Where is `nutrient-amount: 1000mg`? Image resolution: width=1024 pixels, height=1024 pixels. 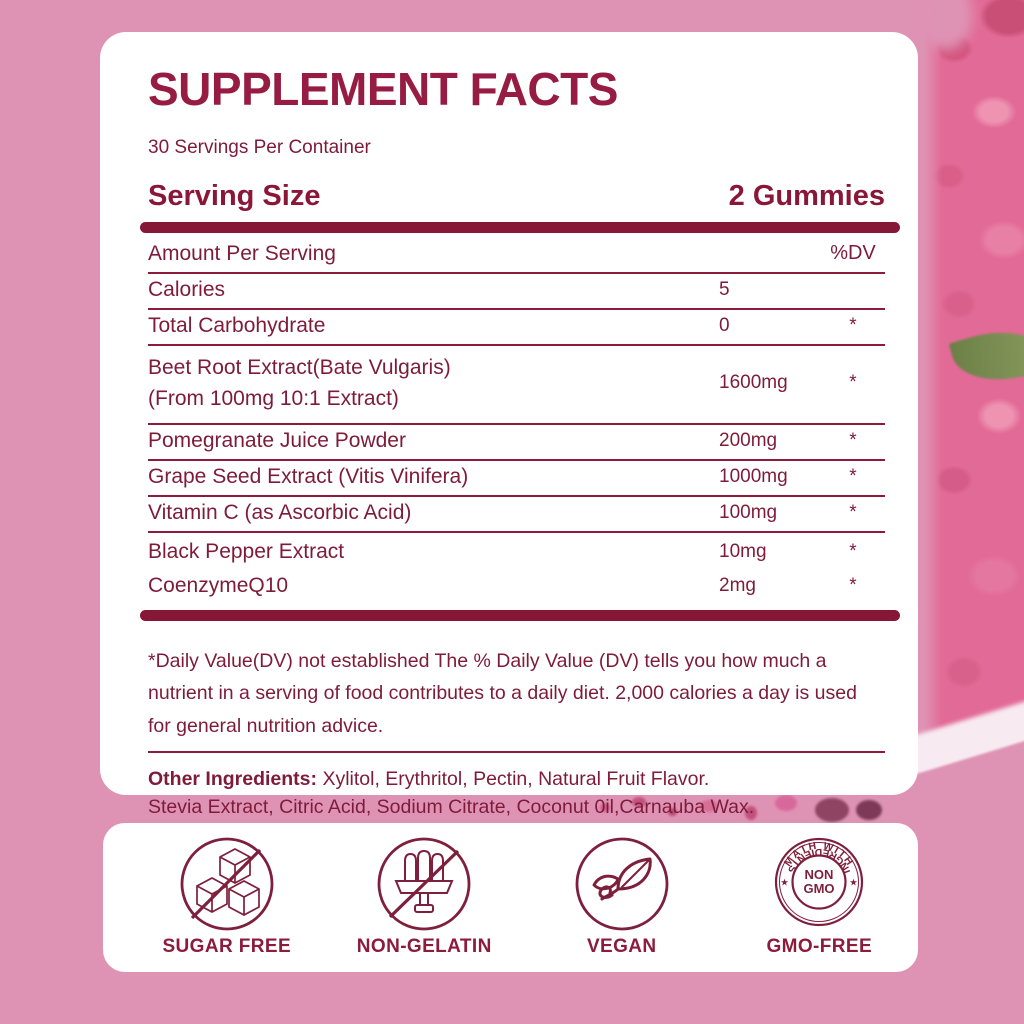
nutrient-amount: 1000mg is located at coordinates (753, 476).